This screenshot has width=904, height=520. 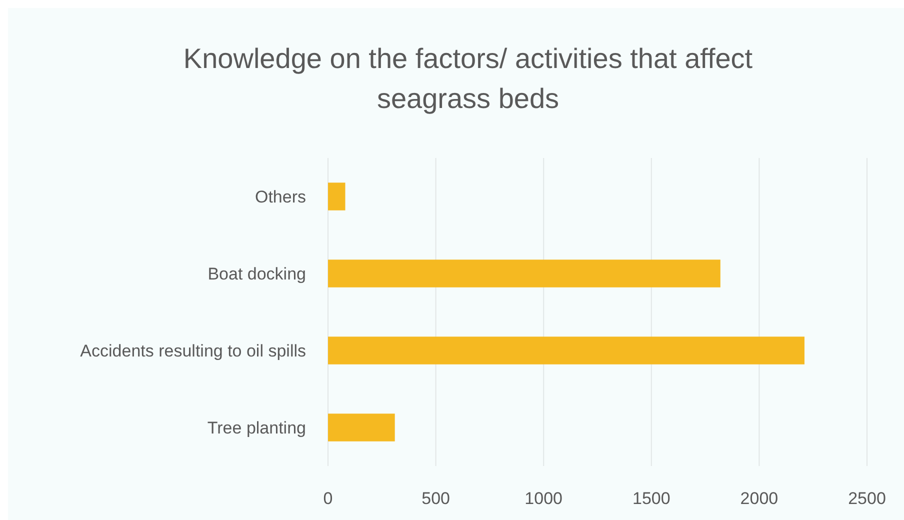 I want to click on chart-title: Knowledge on the factors/ activities that affect seagrass beds, so click(x=468, y=78).